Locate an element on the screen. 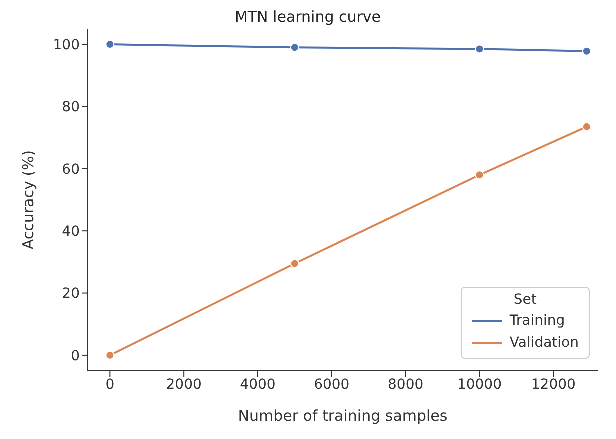 The width and height of the screenshot is (616, 439). x-tick-label: 6000 is located at coordinates (332, 384).